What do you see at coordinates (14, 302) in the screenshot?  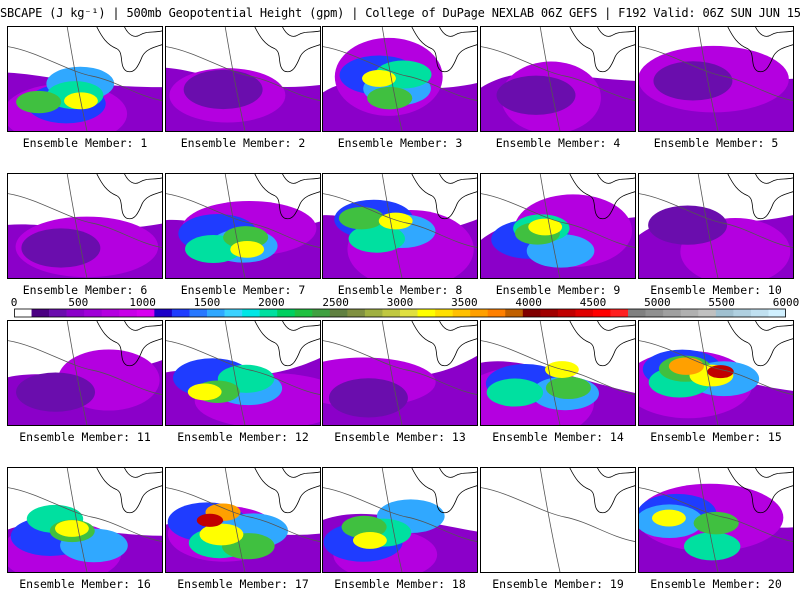 I see `colorbar-tick-label: 0` at bounding box center [14, 302].